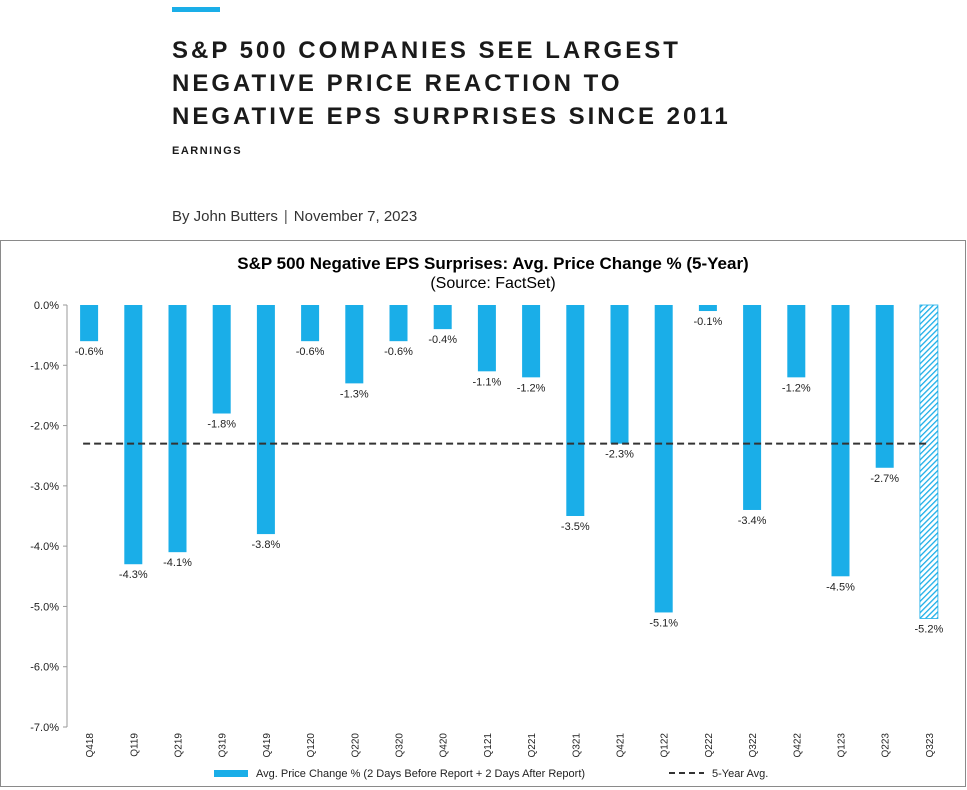 The image size is (967, 790). What do you see at coordinates (207, 151) in the screenshot?
I see `category-tag: EARNINGS` at bounding box center [207, 151].